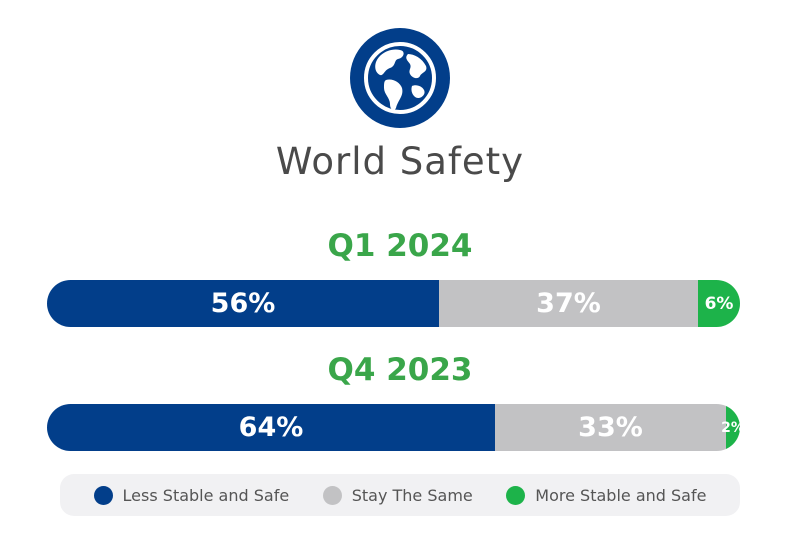  I want to click on bar-segment-1-0: 64%, so click(271, 427).